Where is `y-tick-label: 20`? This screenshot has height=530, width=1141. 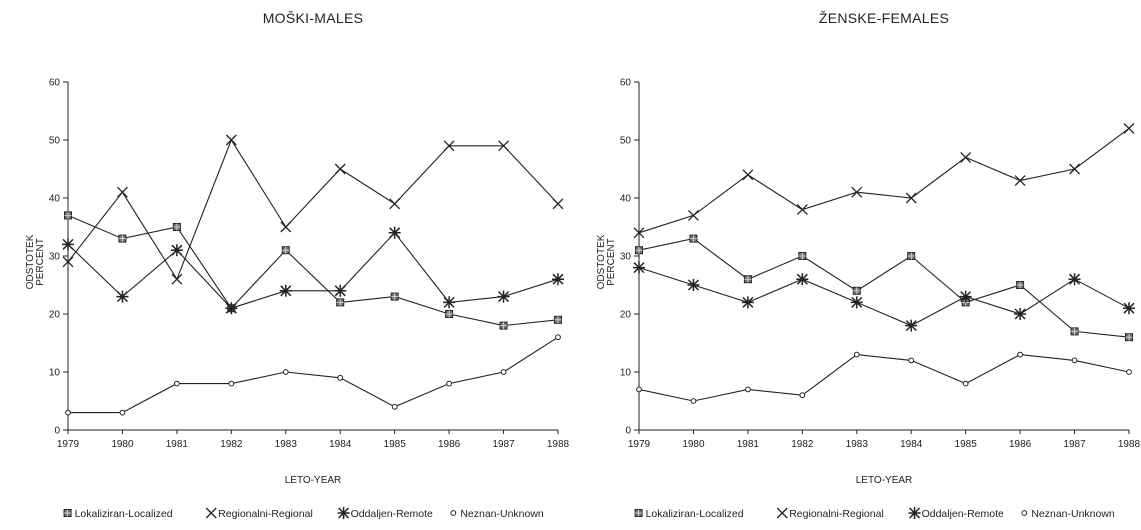 y-tick-label: 20 is located at coordinates (55, 315).